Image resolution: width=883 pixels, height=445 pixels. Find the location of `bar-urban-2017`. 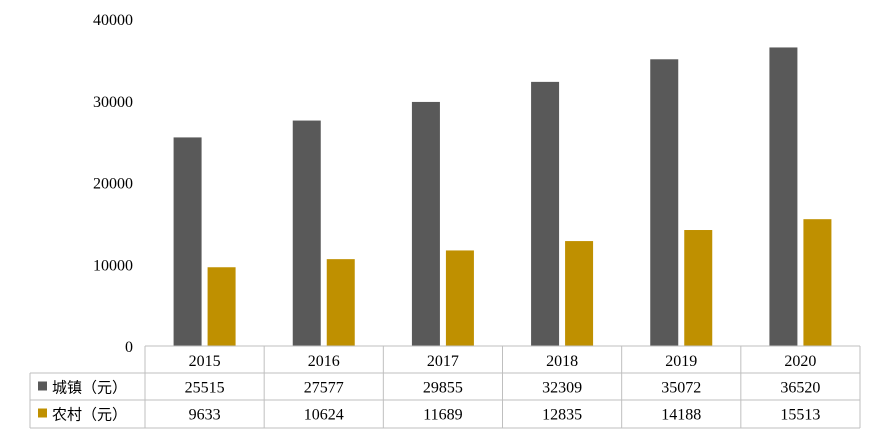

bar-urban-2017 is located at coordinates (425, 224).